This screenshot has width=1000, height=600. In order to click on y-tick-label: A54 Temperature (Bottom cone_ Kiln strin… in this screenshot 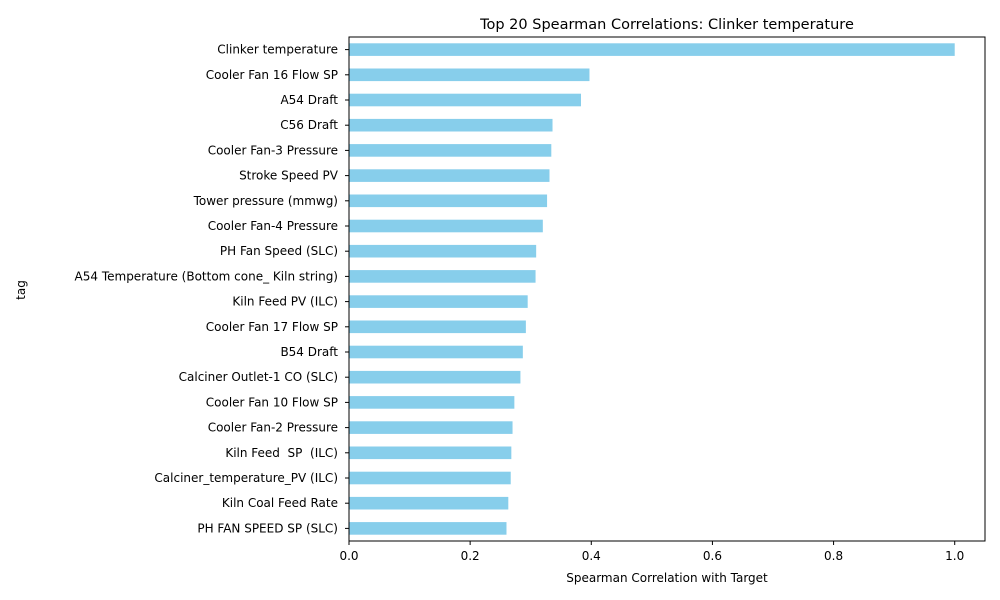, I will do `click(206, 276)`.